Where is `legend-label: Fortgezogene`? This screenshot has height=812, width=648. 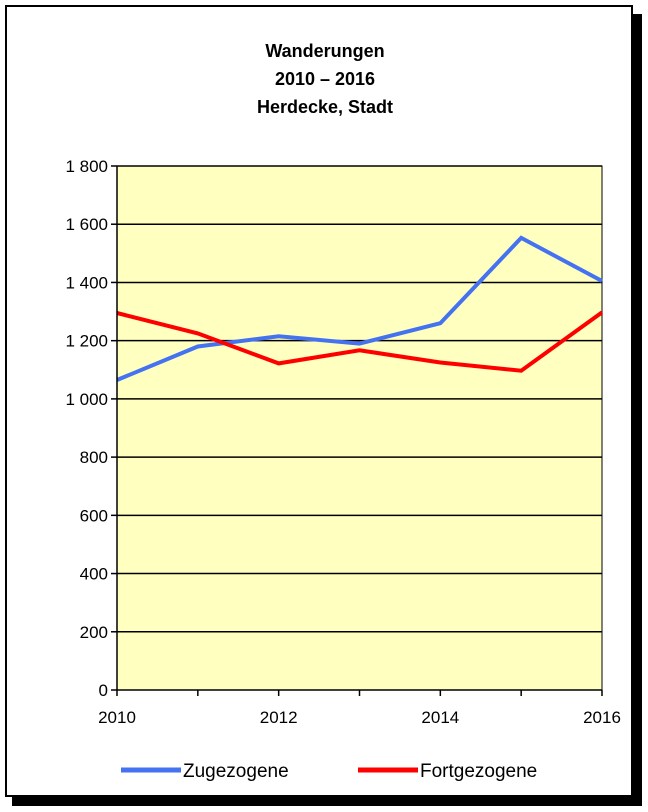 legend-label: Fortgezogene is located at coordinates (478, 771).